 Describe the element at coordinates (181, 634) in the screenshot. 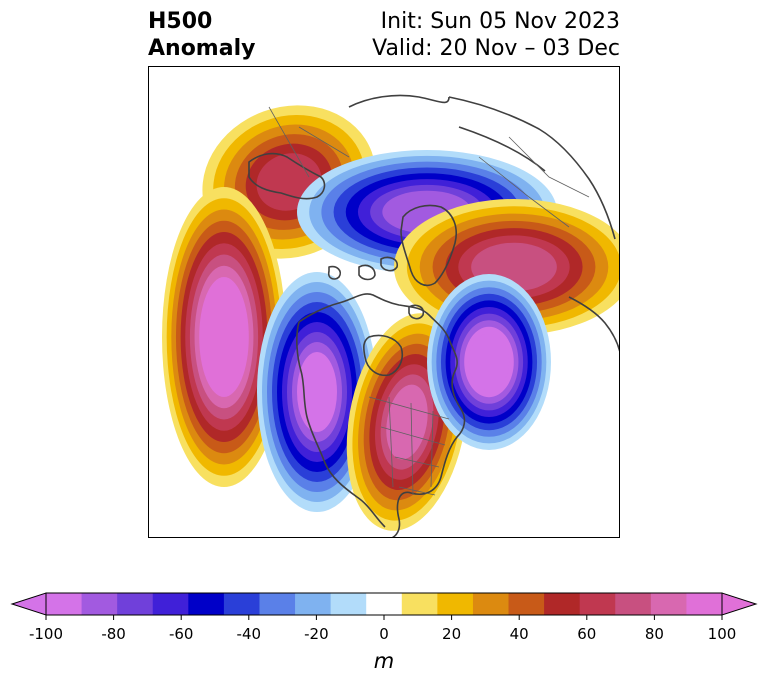

I see `colorbar-tick-label: -60` at that location.